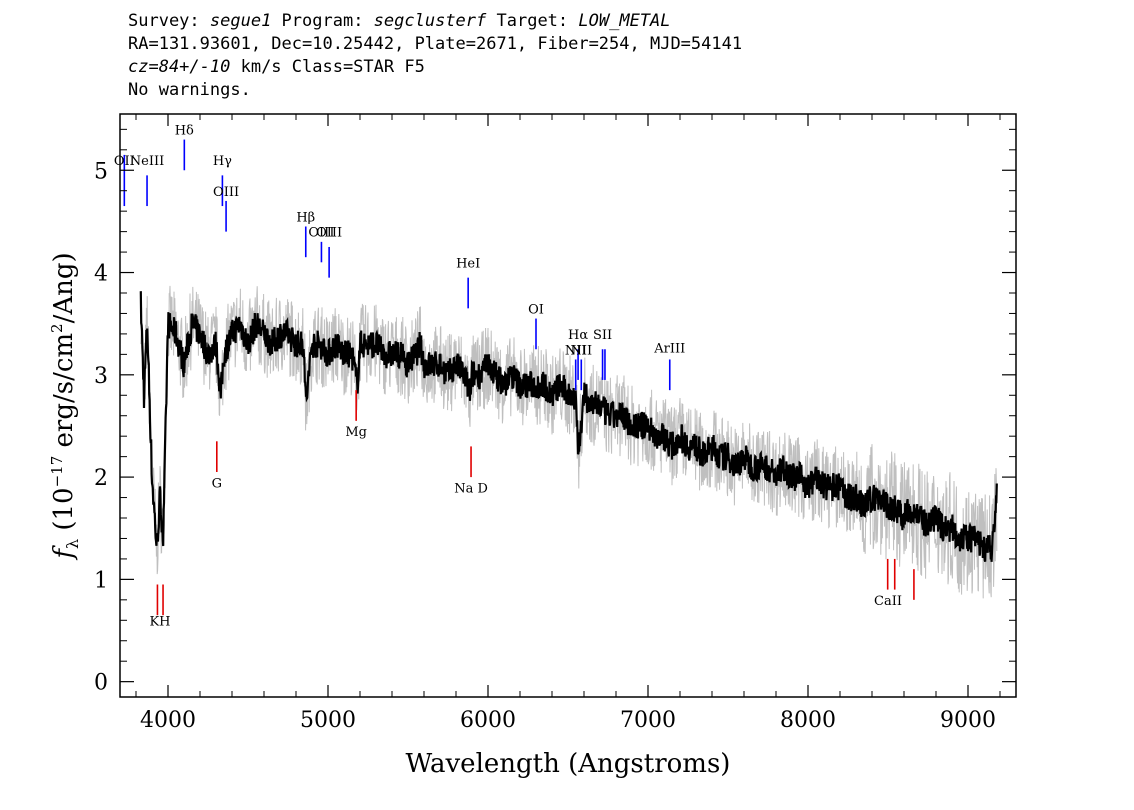 Image resolution: width=1134 pixels, height=810 pixels. What do you see at coordinates (578, 335) in the screenshot?
I see `emission-line-label: Hα` at bounding box center [578, 335].